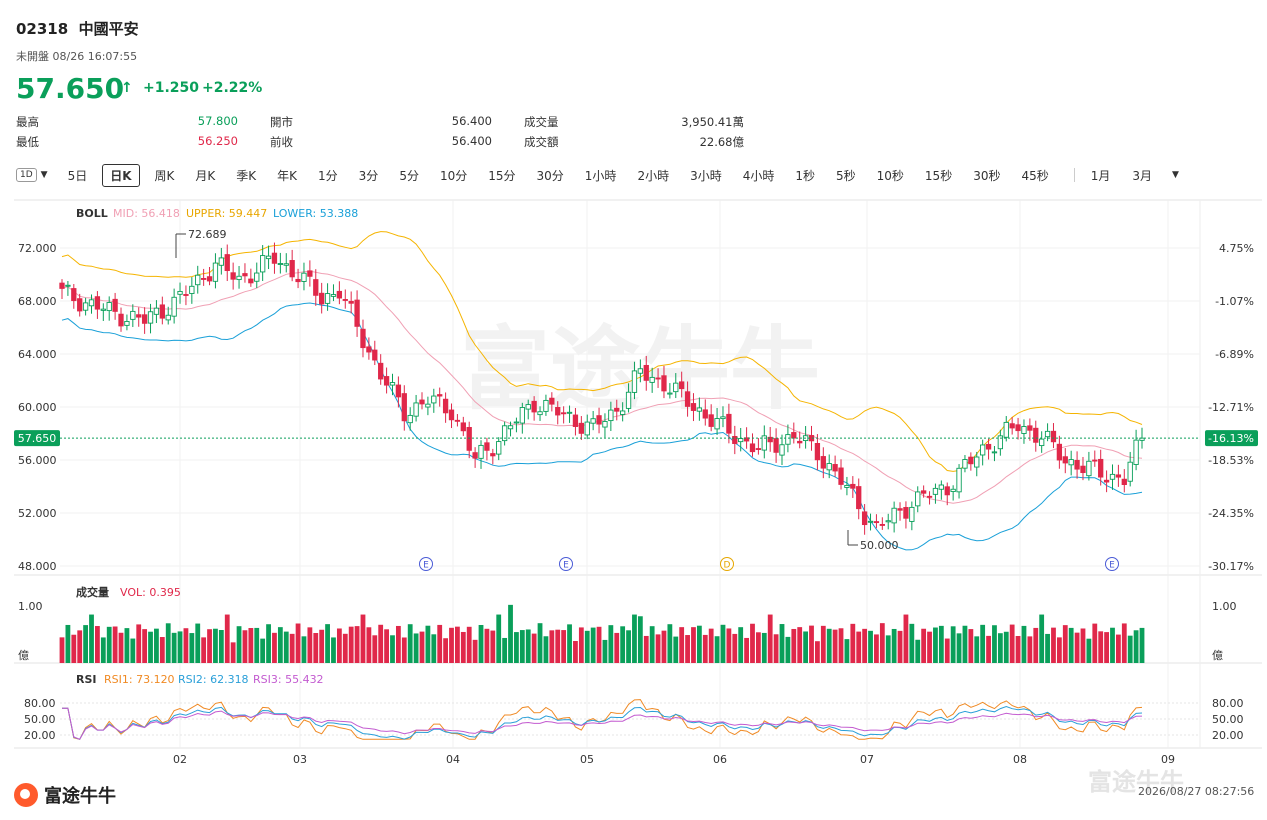 This screenshot has height=820, width=1267. What do you see at coordinates (1020, 759) in the screenshot?
I see `x-tick-label: 08` at bounding box center [1020, 759].